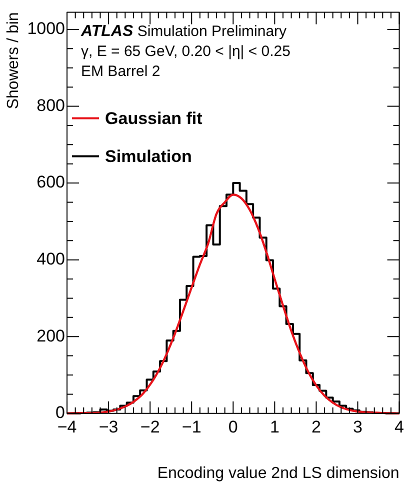  Describe the element at coordinates (184, 31) in the screenshot. I see `annotation: ATLAS Simulation Preliminary` at that location.